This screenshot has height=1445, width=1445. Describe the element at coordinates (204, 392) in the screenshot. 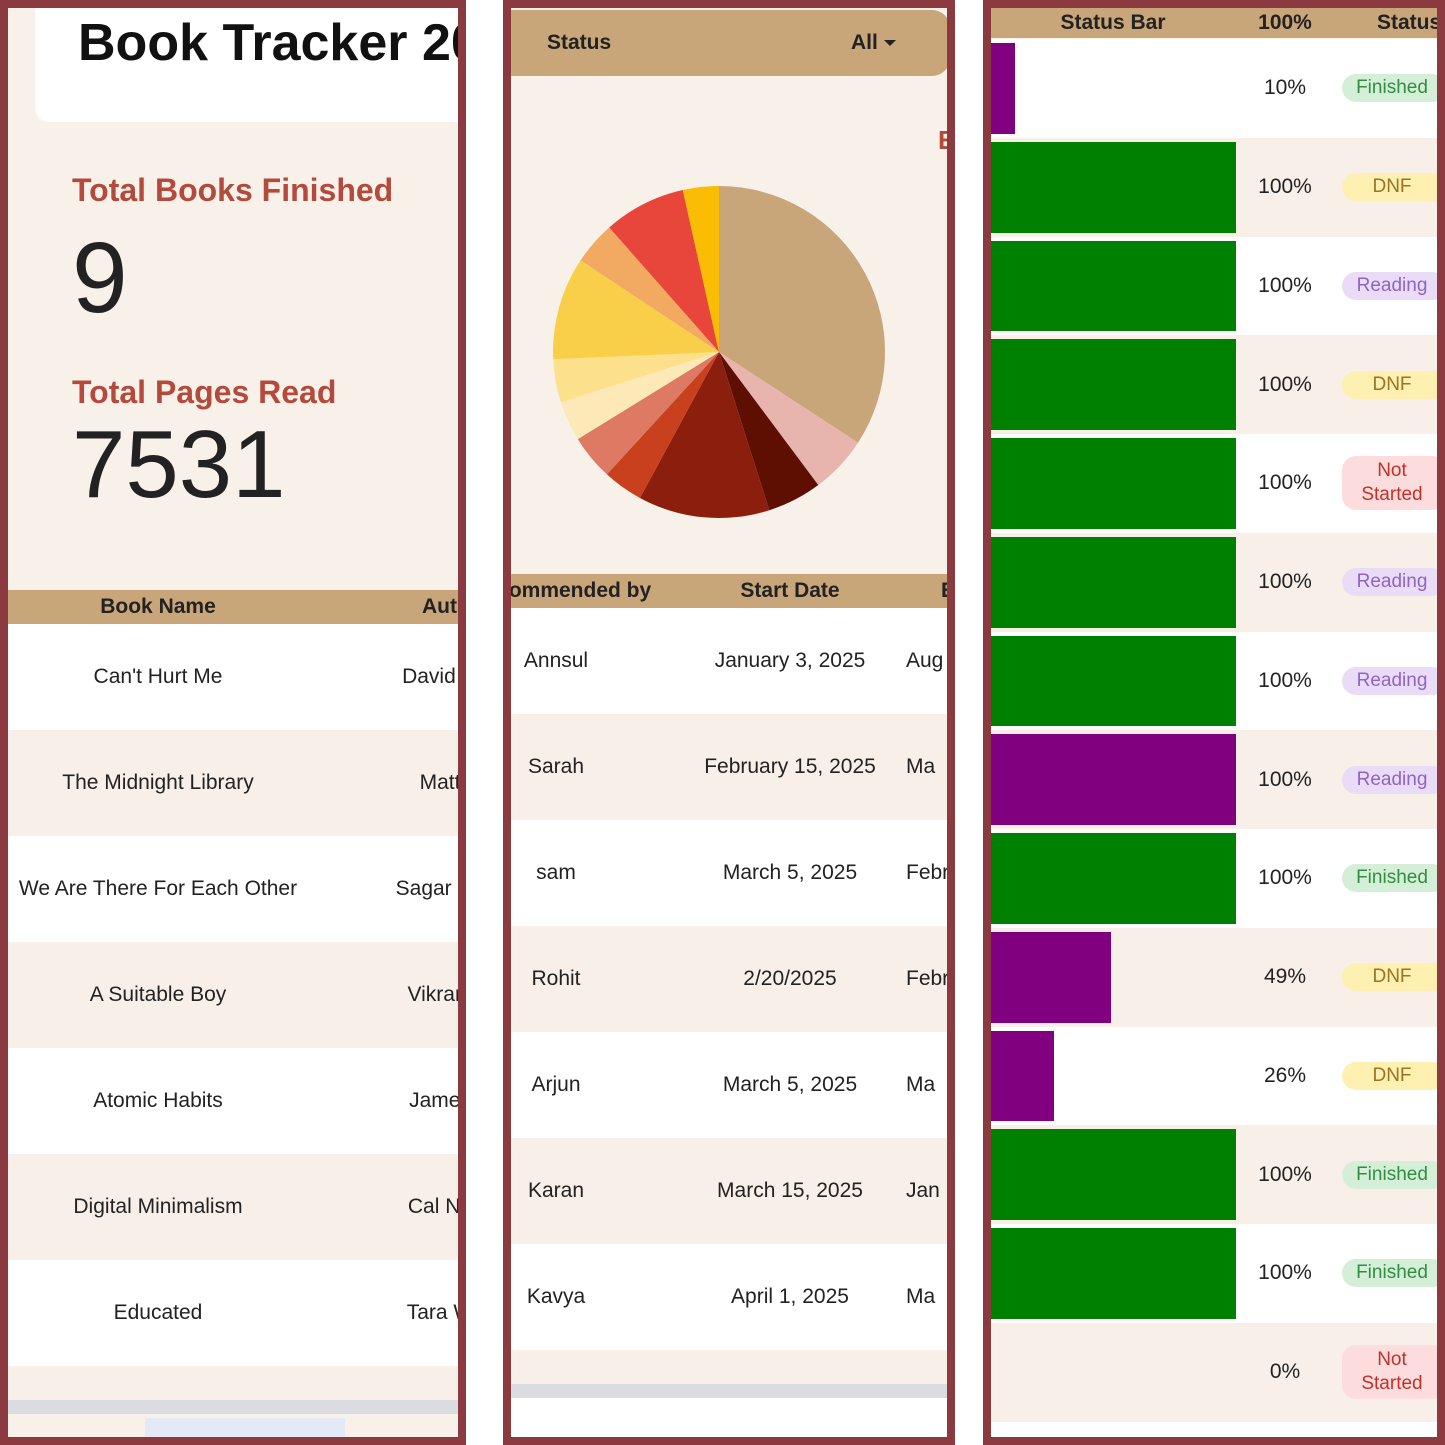

I see `stat-label: Total Pages Read` at that location.